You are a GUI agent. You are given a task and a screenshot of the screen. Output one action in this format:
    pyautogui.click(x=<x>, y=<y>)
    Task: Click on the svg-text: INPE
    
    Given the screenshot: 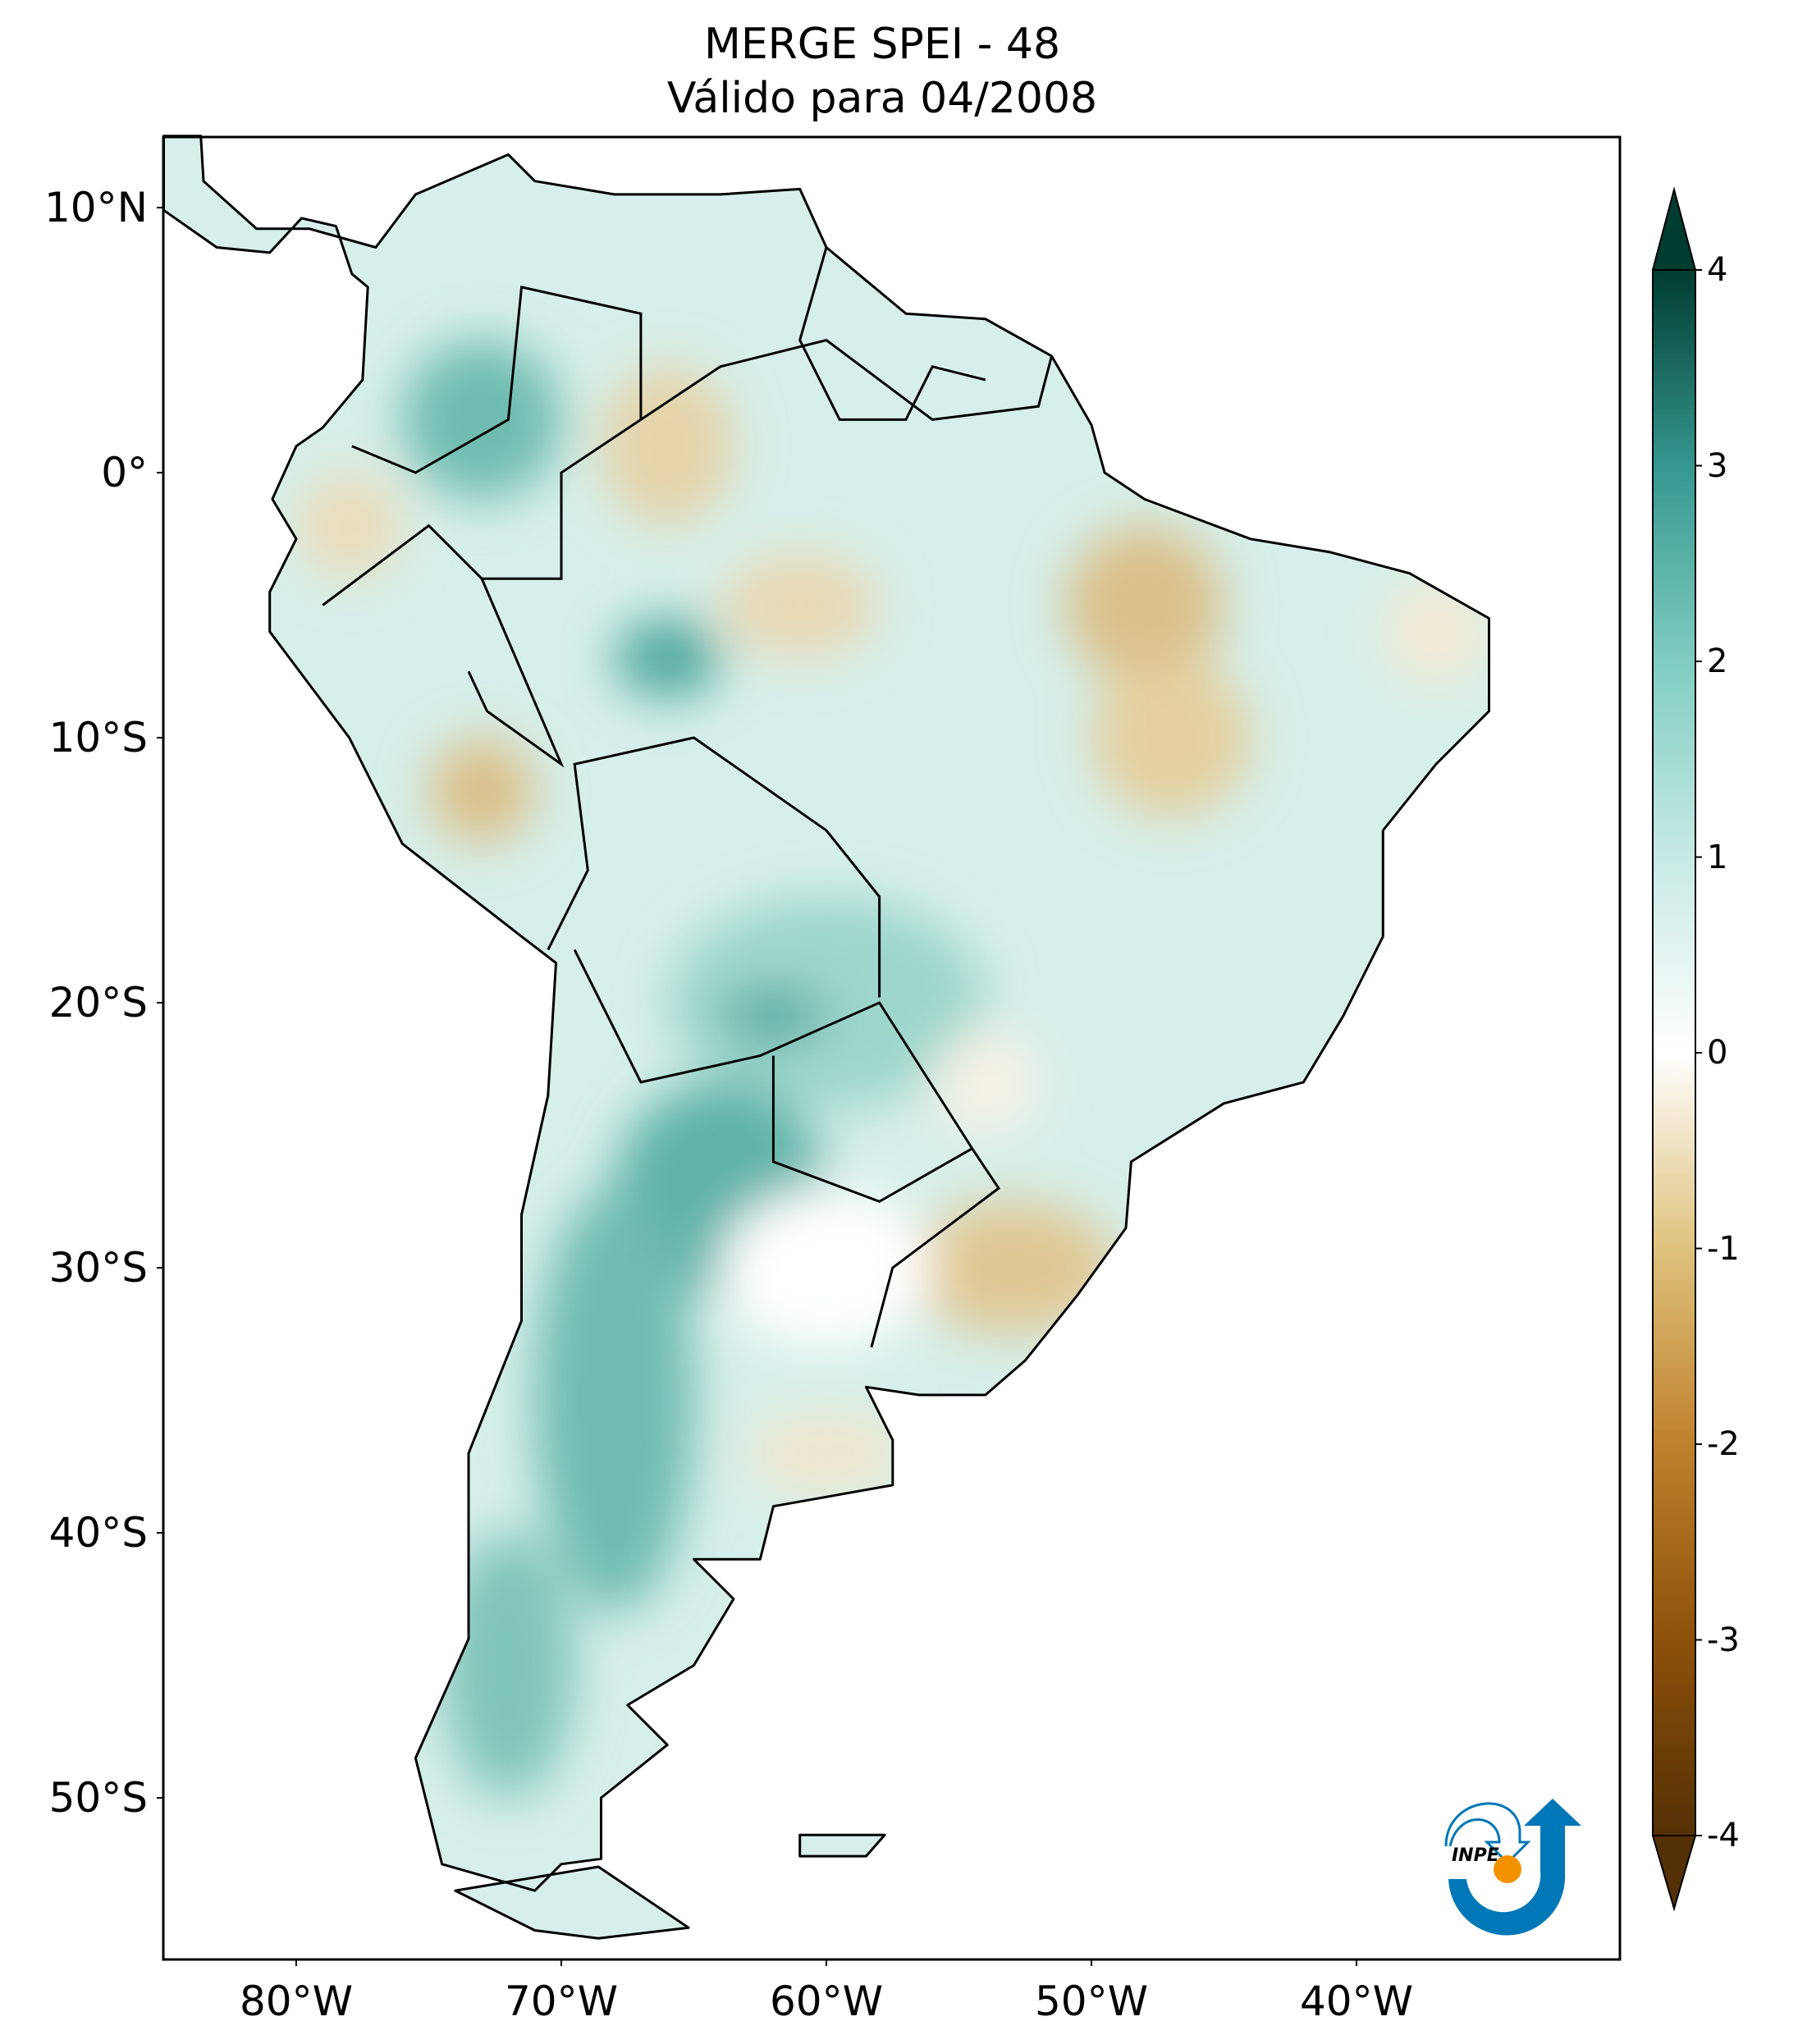 What is the action you would take?
    pyautogui.click(x=1475, y=1855)
    